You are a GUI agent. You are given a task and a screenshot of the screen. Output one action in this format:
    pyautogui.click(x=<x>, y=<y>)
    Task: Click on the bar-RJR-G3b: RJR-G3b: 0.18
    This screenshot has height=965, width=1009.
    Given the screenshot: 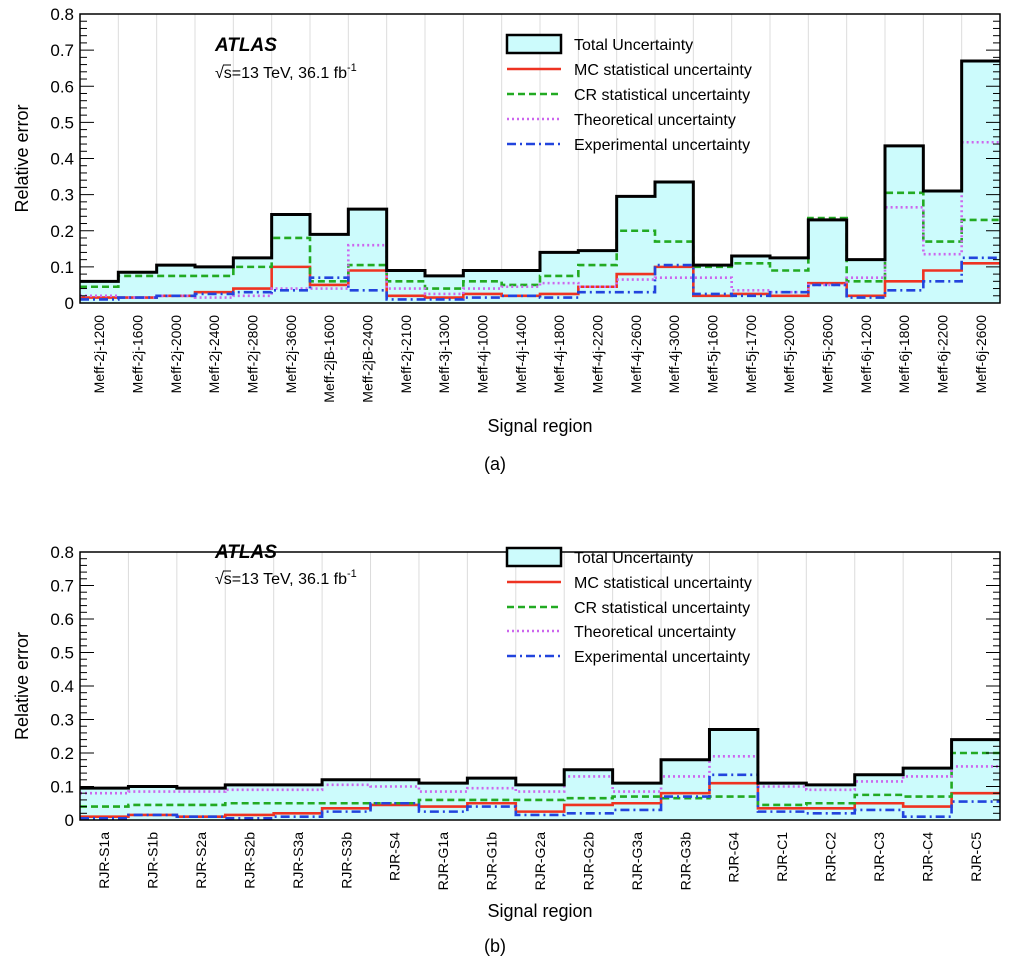 What is the action you would take?
    pyautogui.click(x=685, y=790)
    